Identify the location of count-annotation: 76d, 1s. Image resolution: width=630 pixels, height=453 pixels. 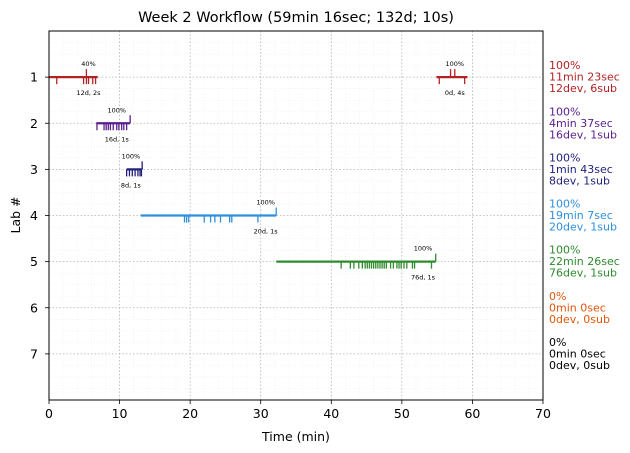
(423, 278).